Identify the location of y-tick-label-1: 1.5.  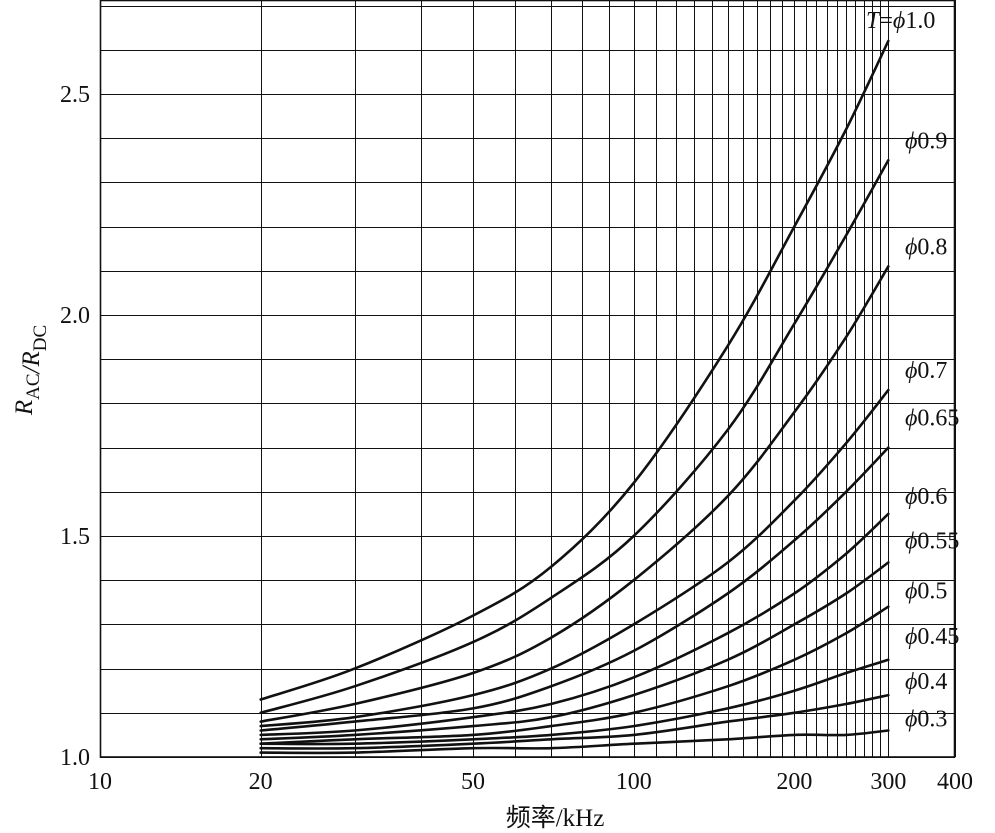
(75, 537).